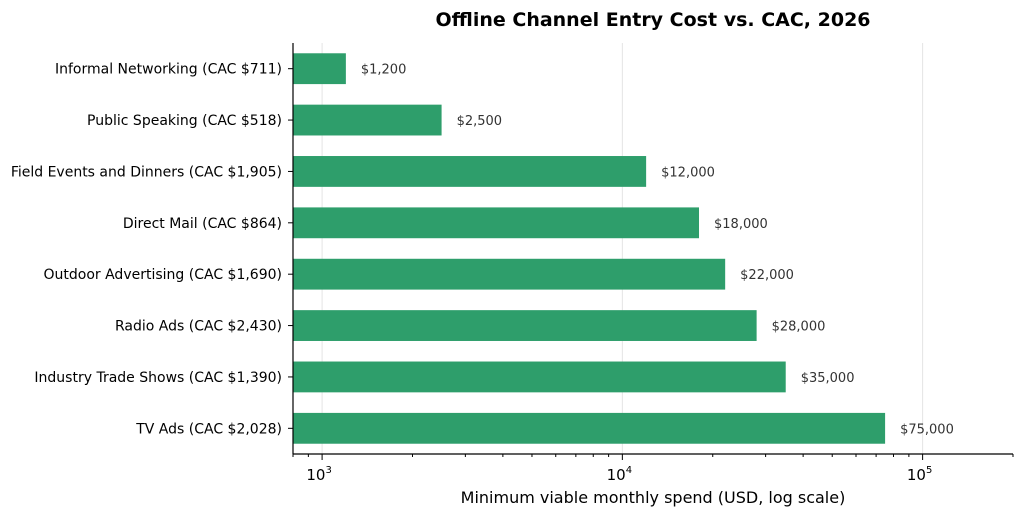 Image resolution: width=1024 pixels, height=521 pixels. I want to click on value-label: $28,000, so click(799, 327).